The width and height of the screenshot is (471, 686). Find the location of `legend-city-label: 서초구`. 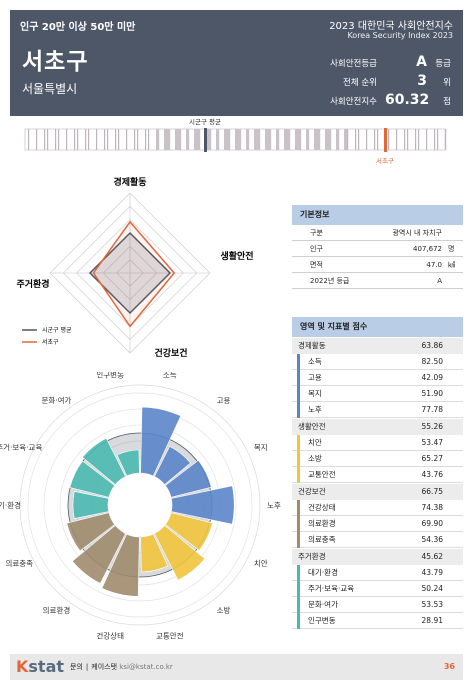

legend-city-label: 서초구 is located at coordinates (50, 342).